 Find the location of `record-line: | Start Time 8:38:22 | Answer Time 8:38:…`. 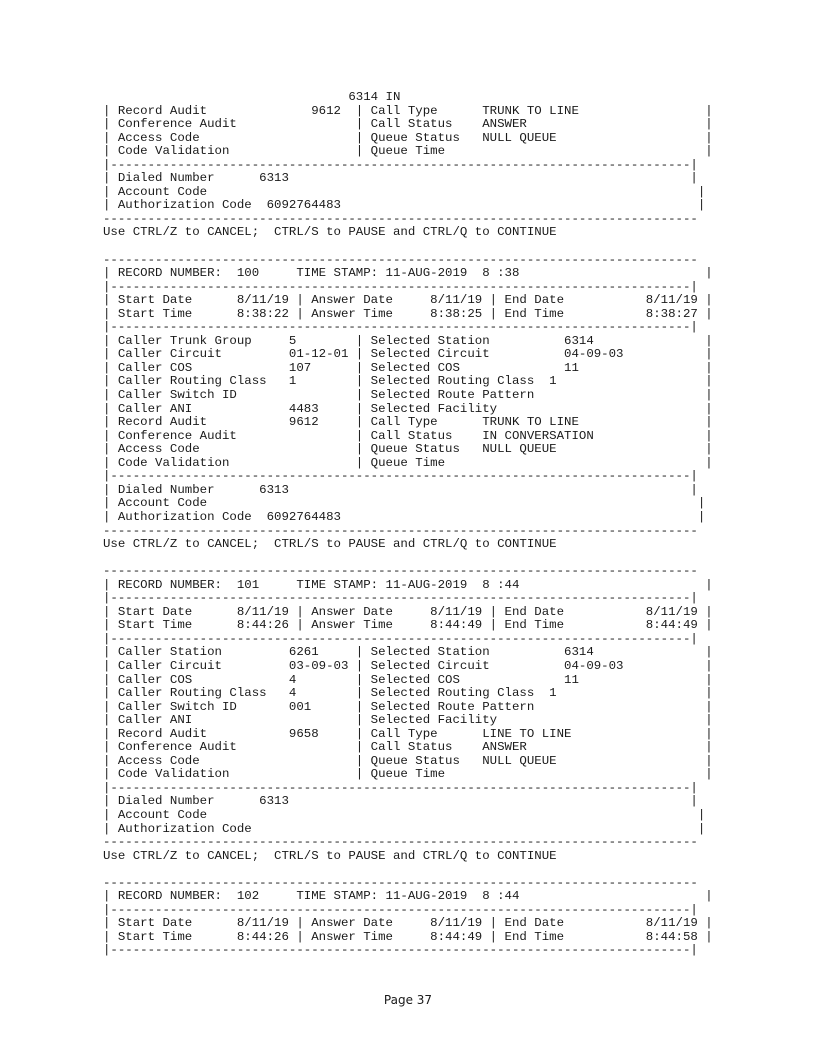

record-line: | Start Time 8:38:22 | Answer Time 8:38:… is located at coordinates (408, 313).